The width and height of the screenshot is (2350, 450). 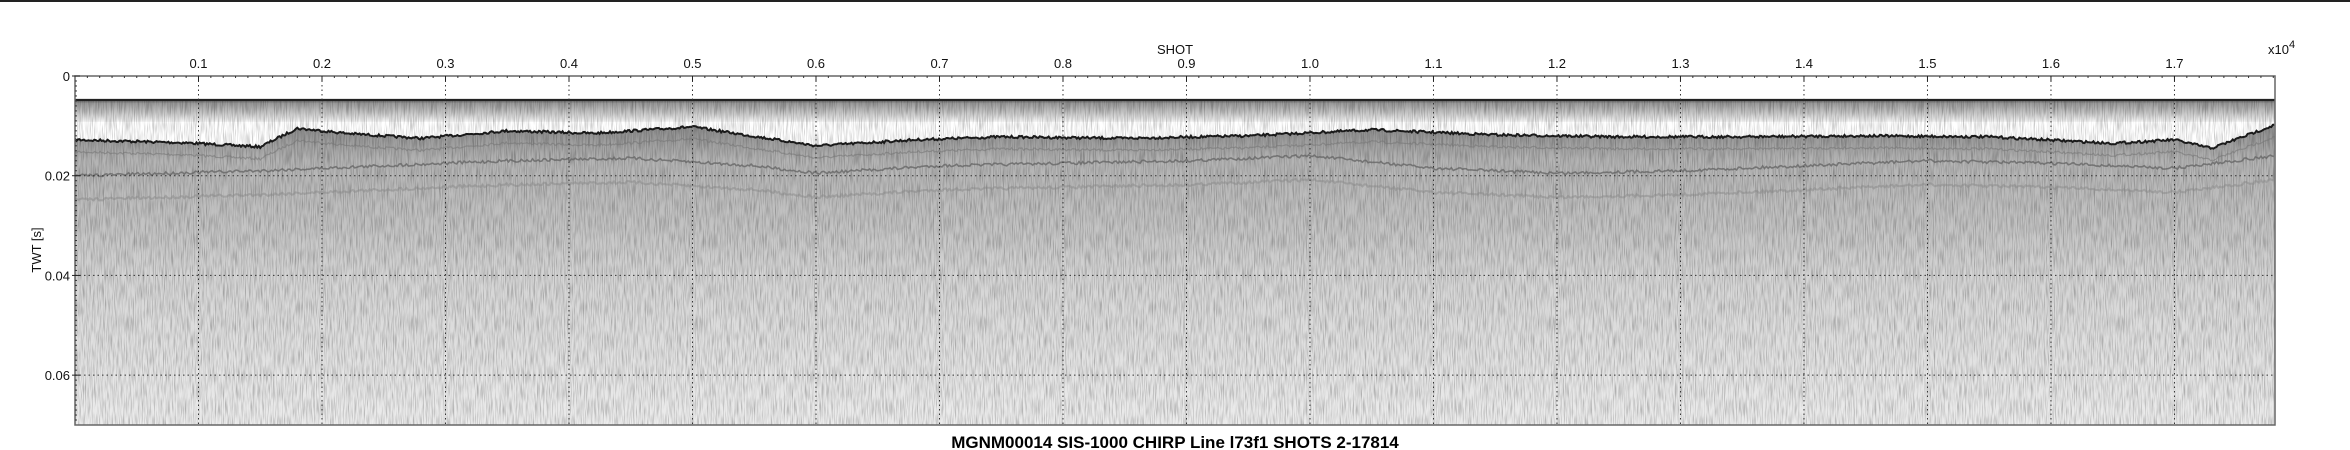 I want to click on seafloor-reflector, so click(x=1175, y=136).